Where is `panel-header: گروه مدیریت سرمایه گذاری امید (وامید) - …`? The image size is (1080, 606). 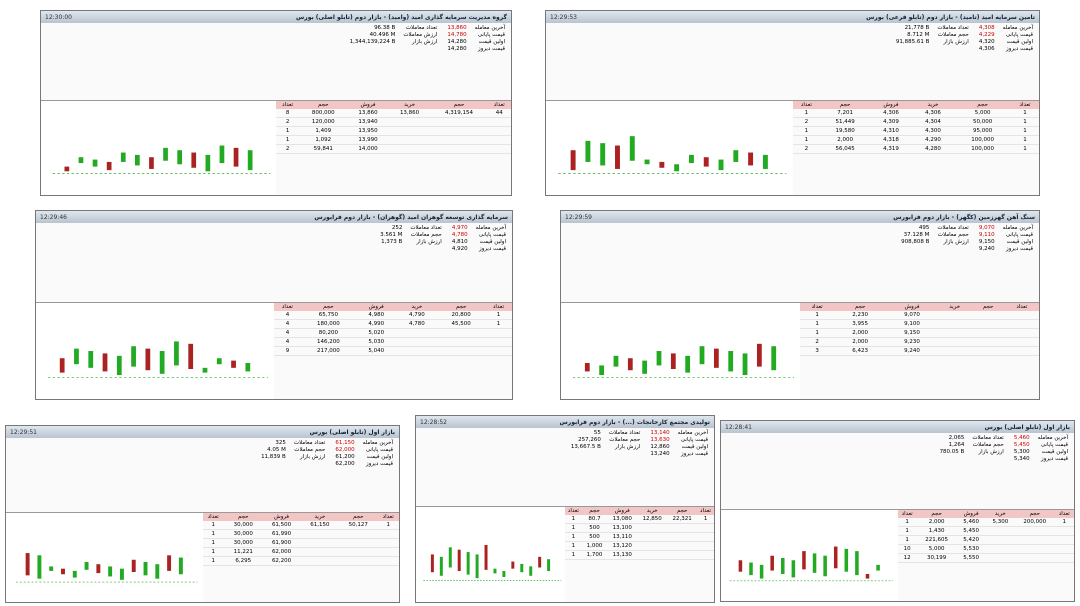
panel-header: گروه مدیریت سرمایه گذاری امید (وامید) - … is located at coordinates (276, 17).